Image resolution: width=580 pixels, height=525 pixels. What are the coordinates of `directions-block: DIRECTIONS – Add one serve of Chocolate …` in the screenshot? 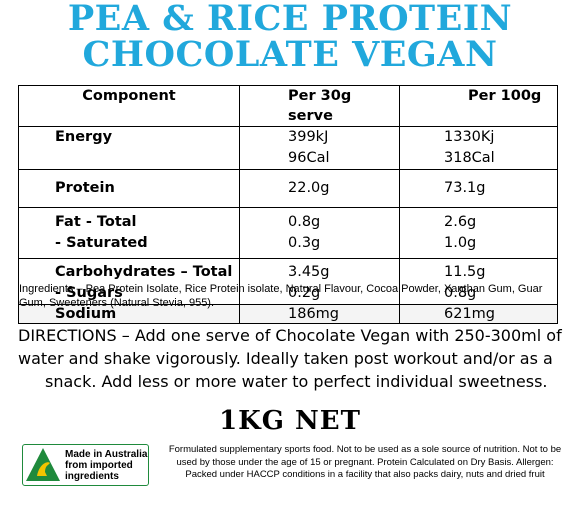 It's located at (290, 358).